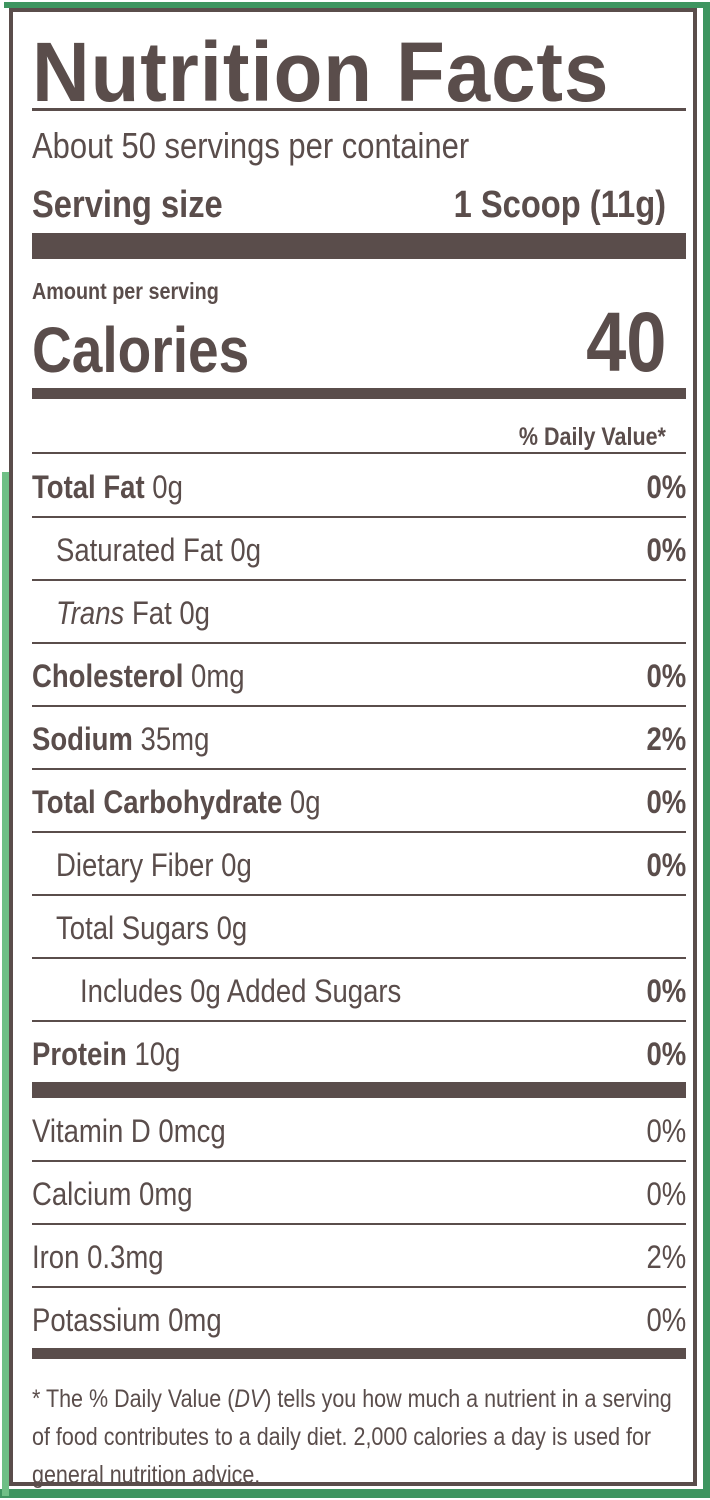  What do you see at coordinates (666, 739) in the screenshot?
I see `nutrient-dv: 2%` at bounding box center [666, 739].